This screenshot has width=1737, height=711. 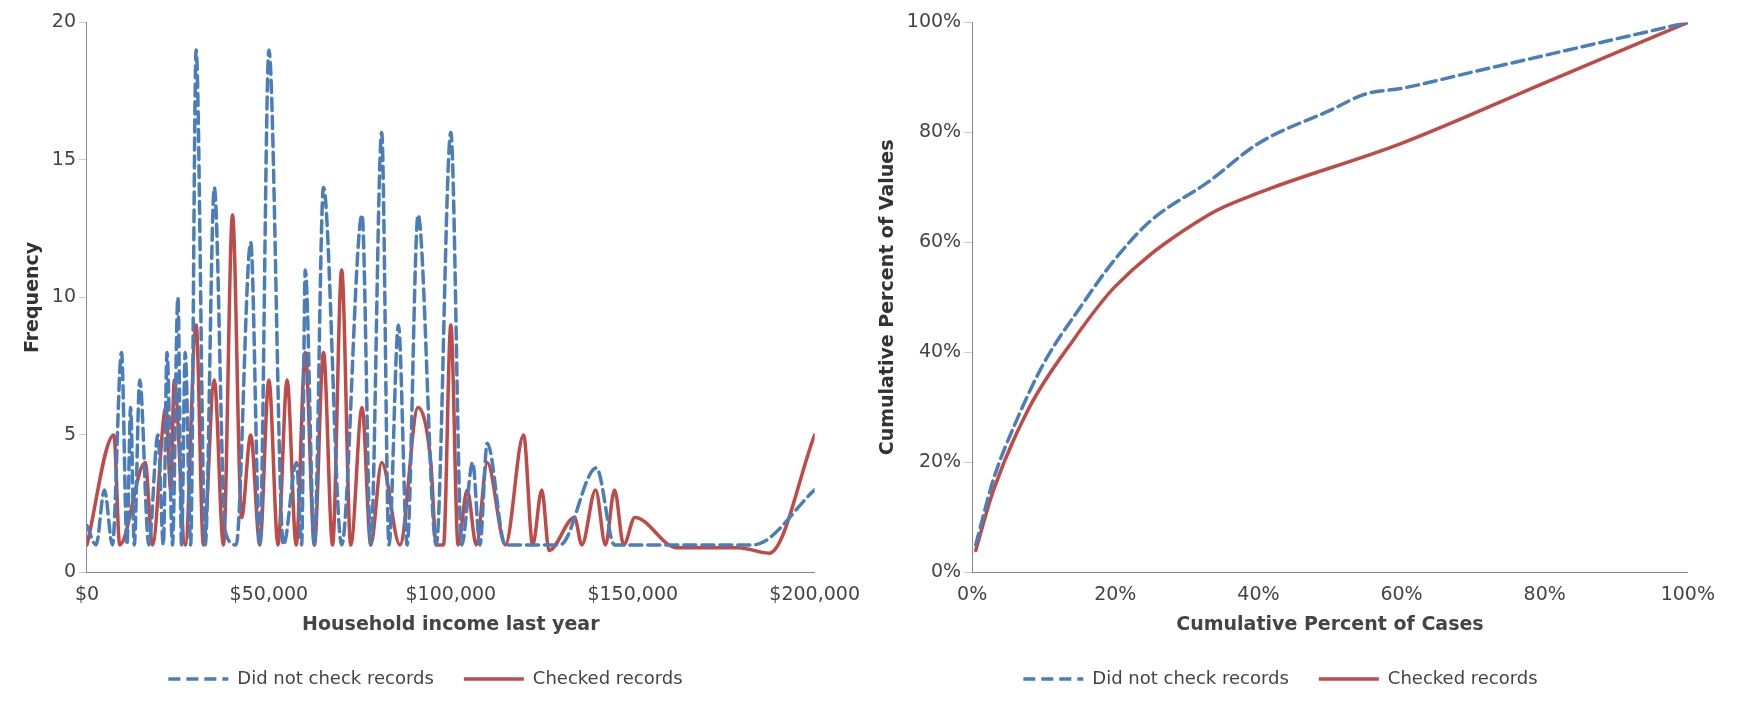 I want to click on x-tick-label: $0, so click(x=87, y=592).